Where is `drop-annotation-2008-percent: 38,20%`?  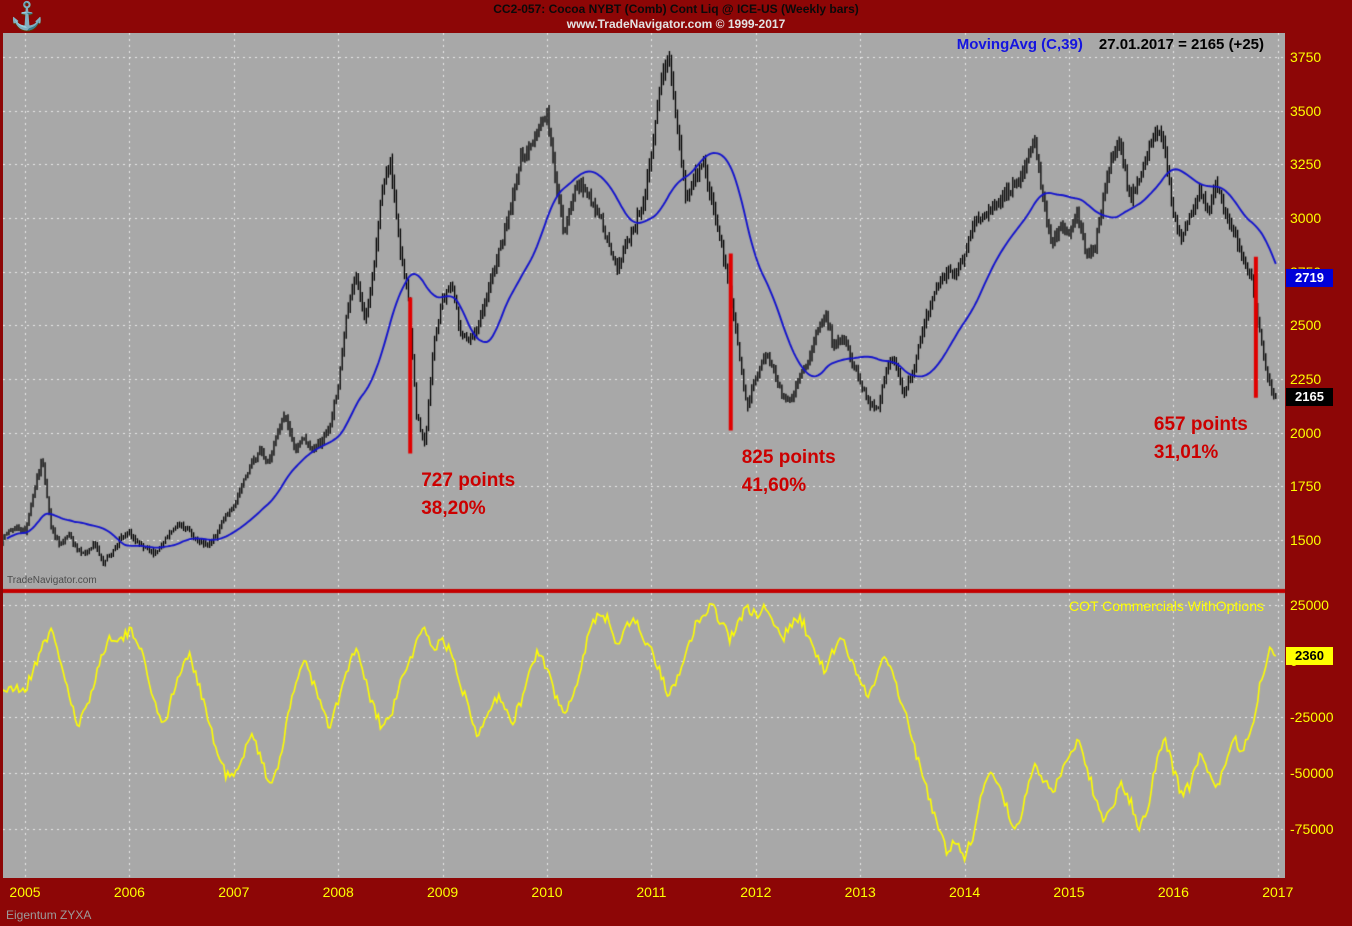
drop-annotation-2008-percent: 38,20% is located at coordinates (453, 508).